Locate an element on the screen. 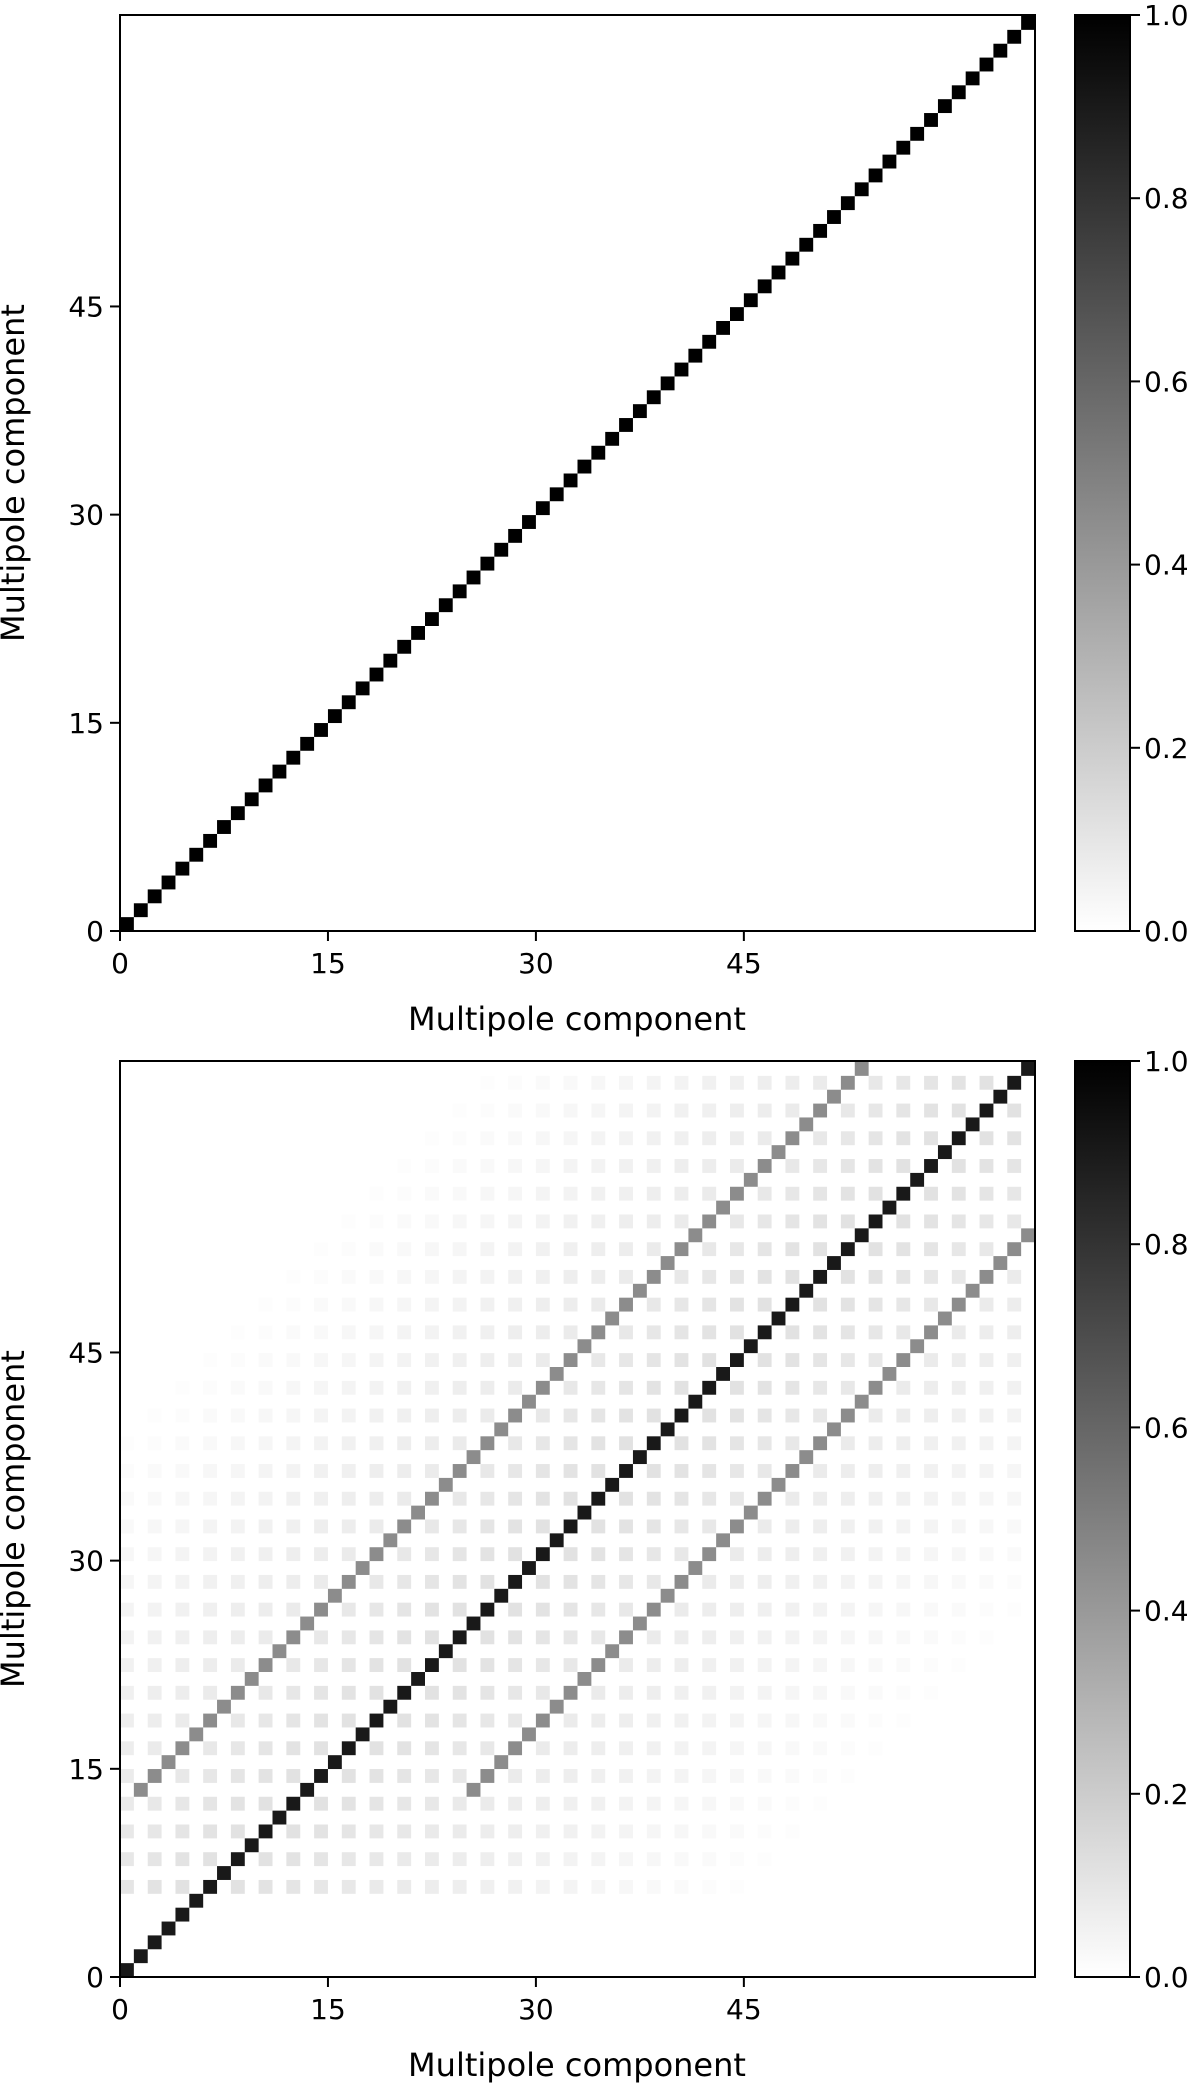 The width and height of the screenshot is (1200, 2083). x-tick-label: 15 is located at coordinates (328, 2009).